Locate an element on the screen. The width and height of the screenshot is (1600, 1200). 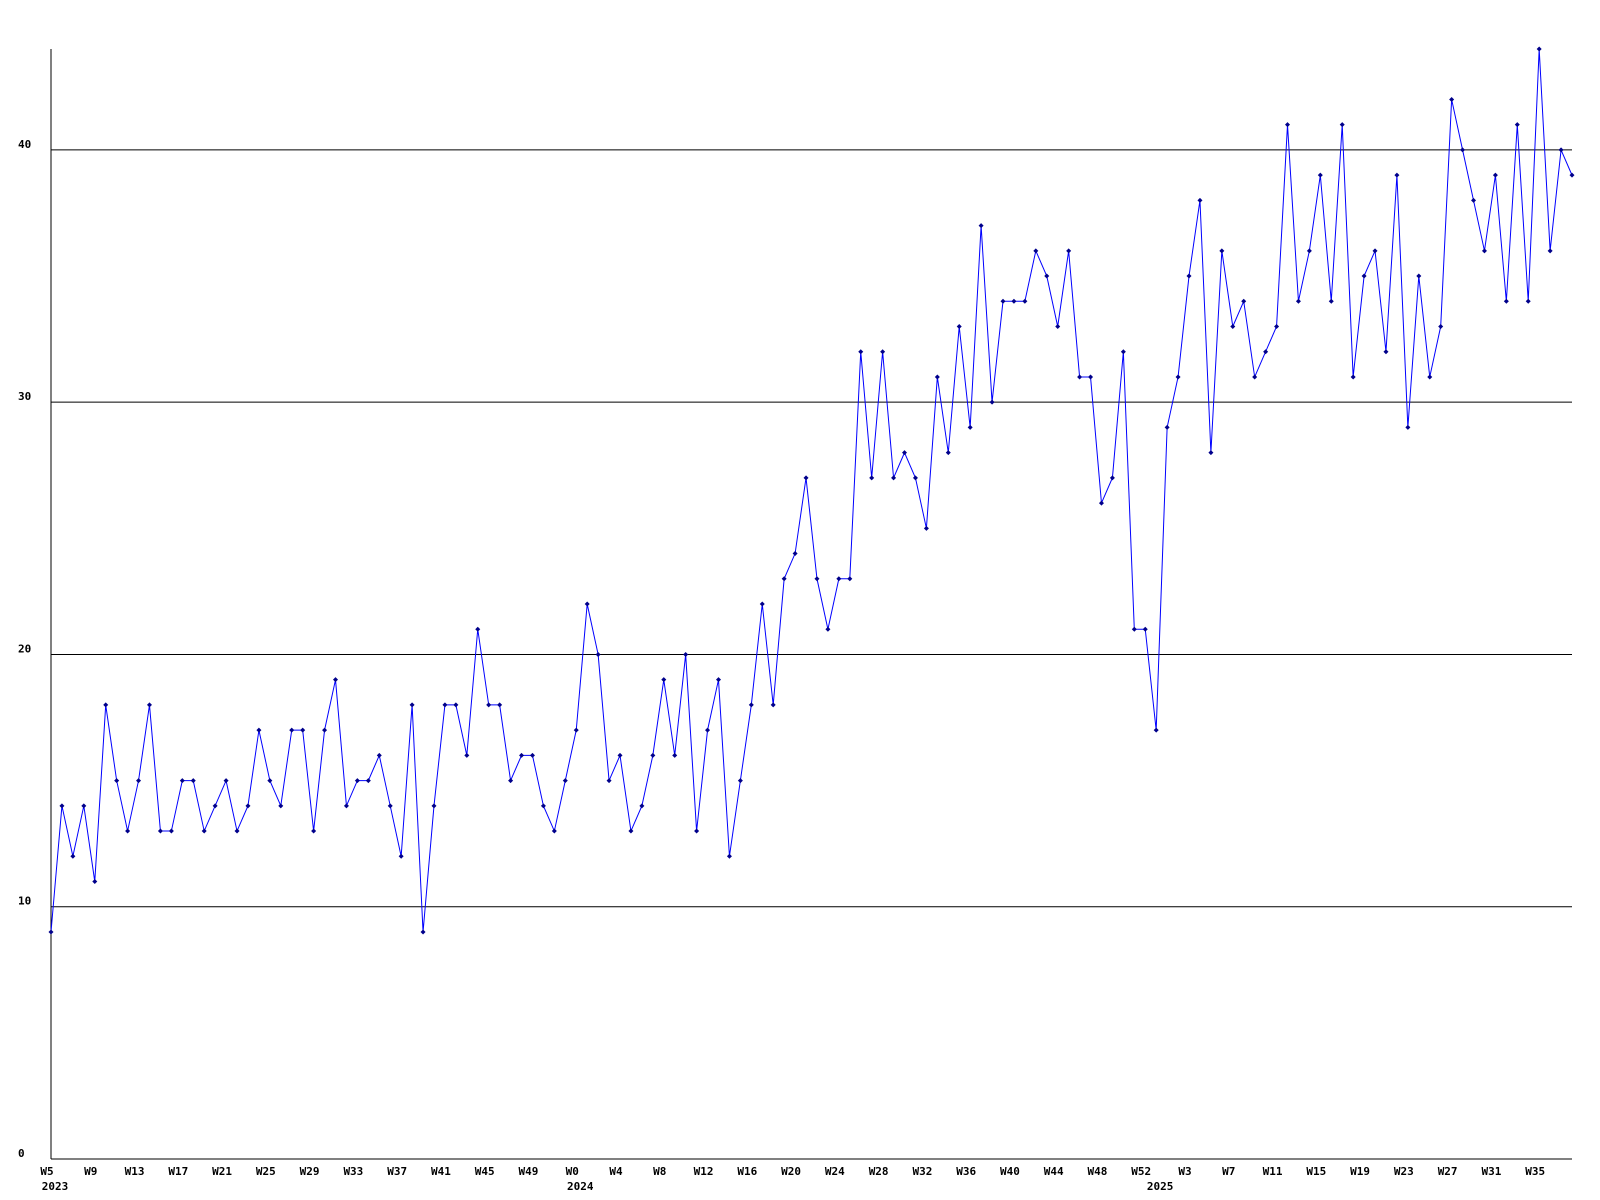
year-label: 2023 is located at coordinates (55, 1186).